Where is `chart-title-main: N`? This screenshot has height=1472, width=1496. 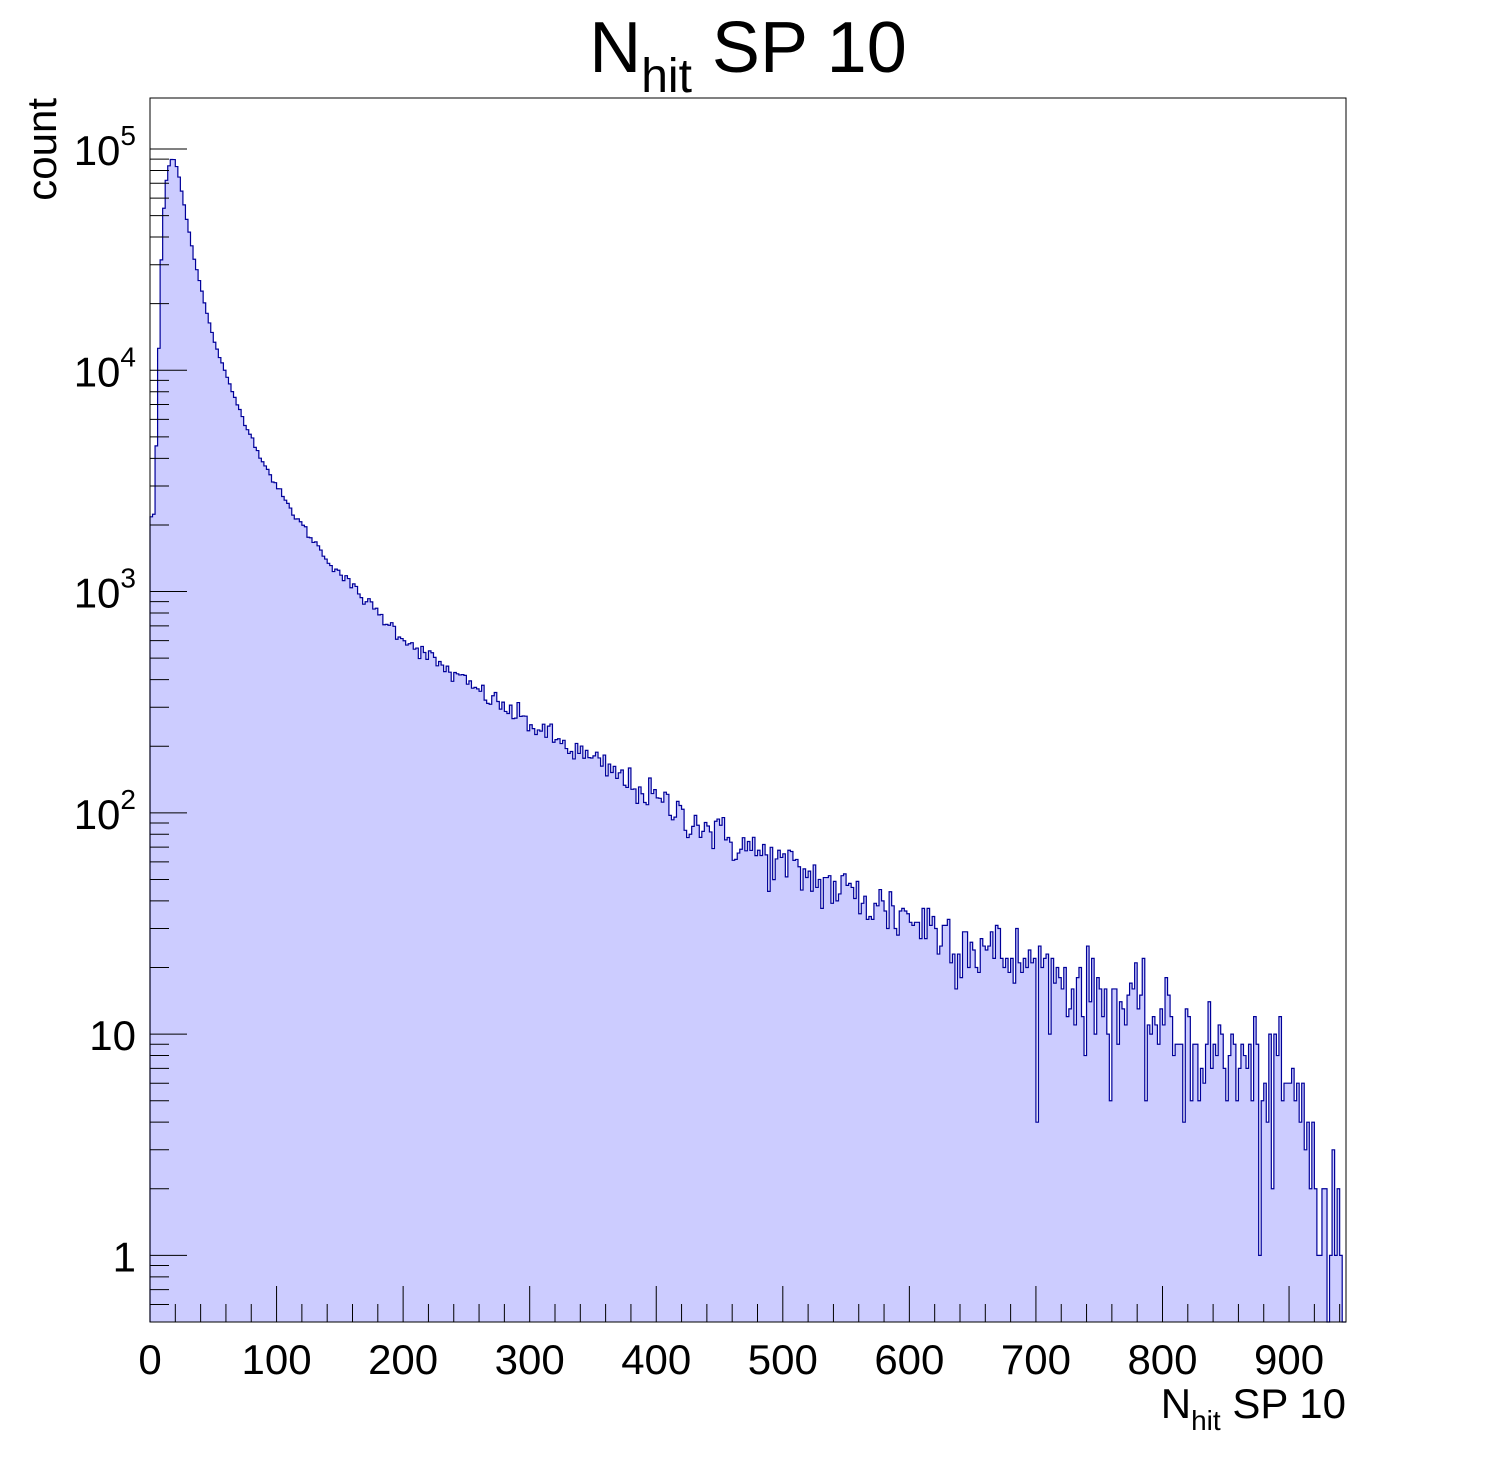
chart-title-main: N is located at coordinates (615, 48).